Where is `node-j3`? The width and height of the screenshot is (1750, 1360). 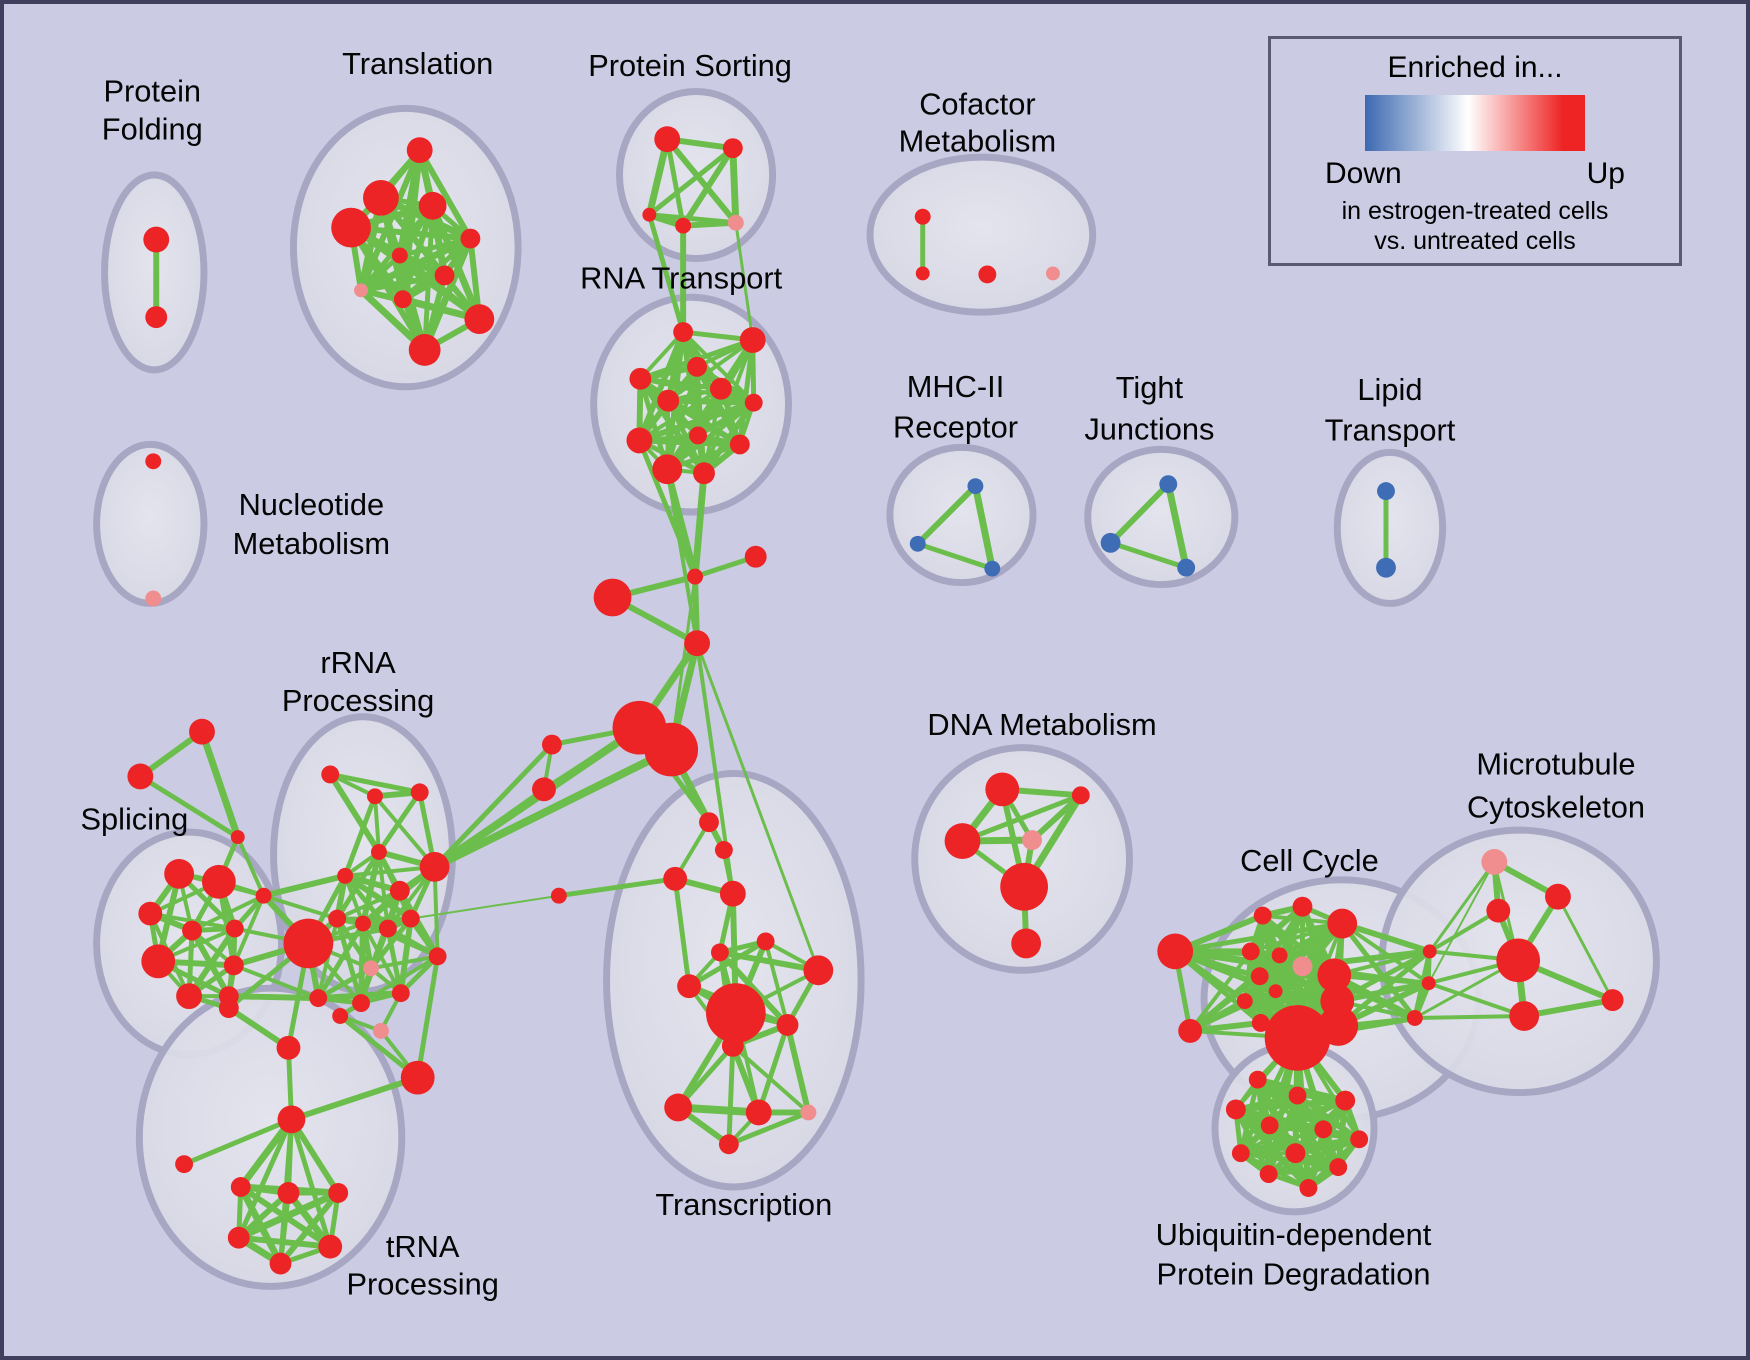
node-j3 is located at coordinates (1186, 567).